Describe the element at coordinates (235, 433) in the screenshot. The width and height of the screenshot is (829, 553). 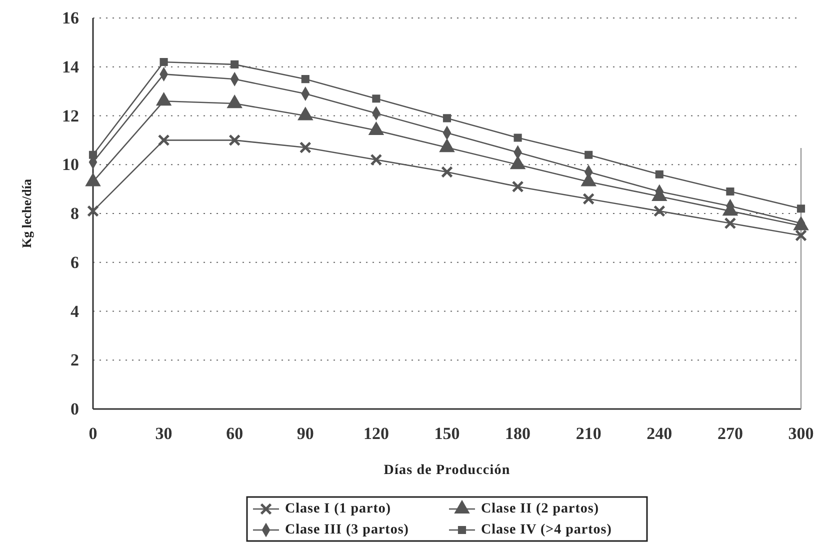
I see `x-tick-label: 60` at that location.